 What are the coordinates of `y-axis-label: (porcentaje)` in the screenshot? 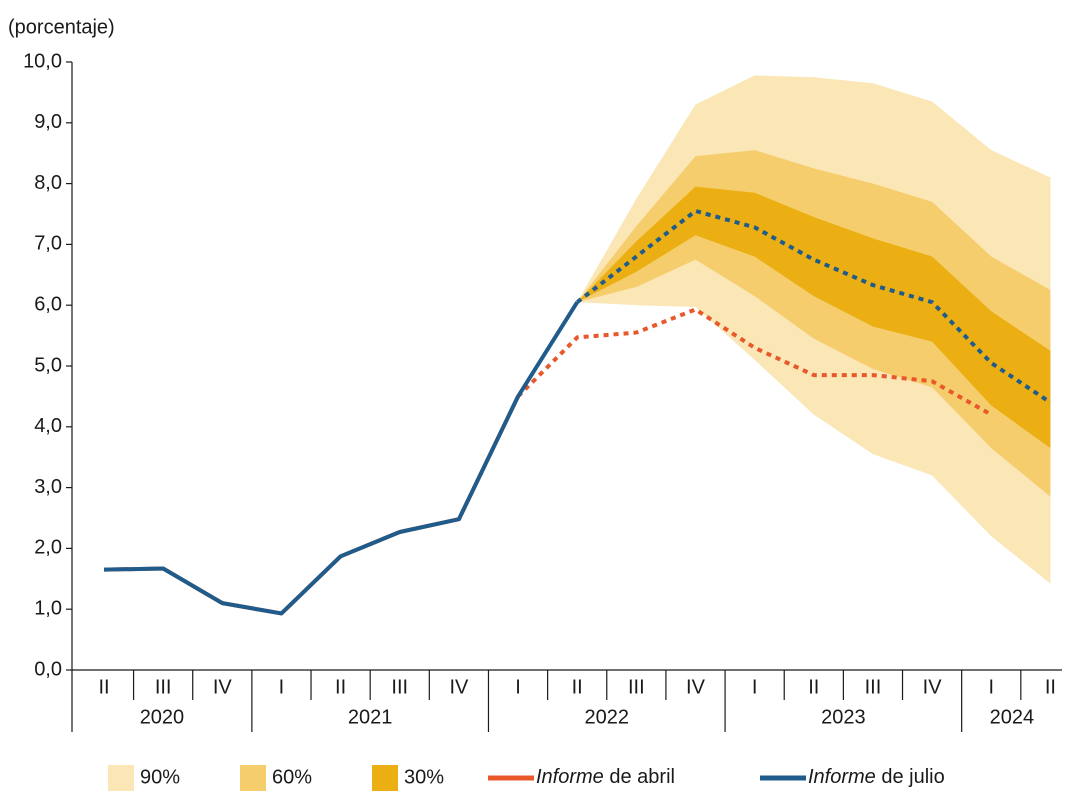 It's located at (61, 27).